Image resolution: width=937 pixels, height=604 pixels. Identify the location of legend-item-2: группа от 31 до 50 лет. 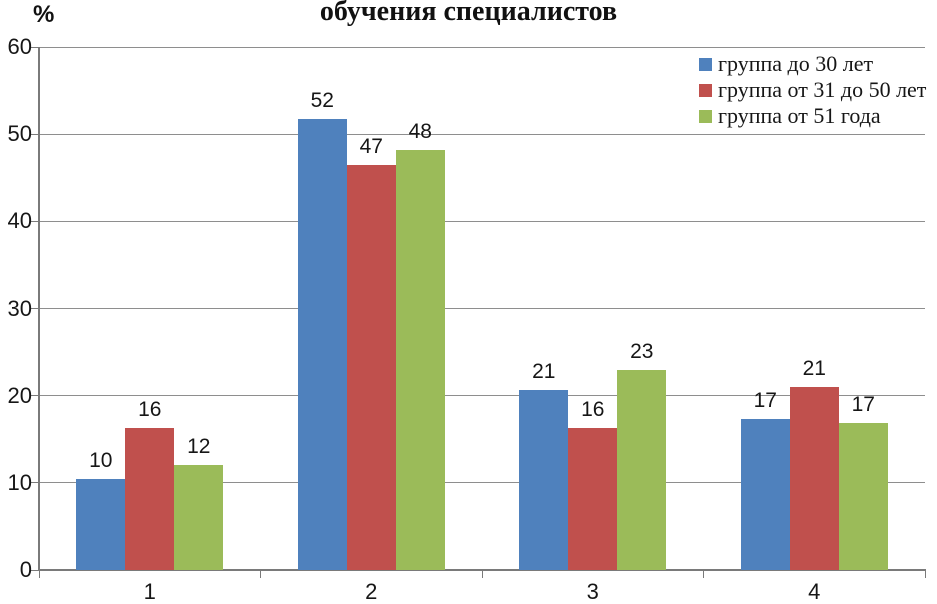
(812, 90).